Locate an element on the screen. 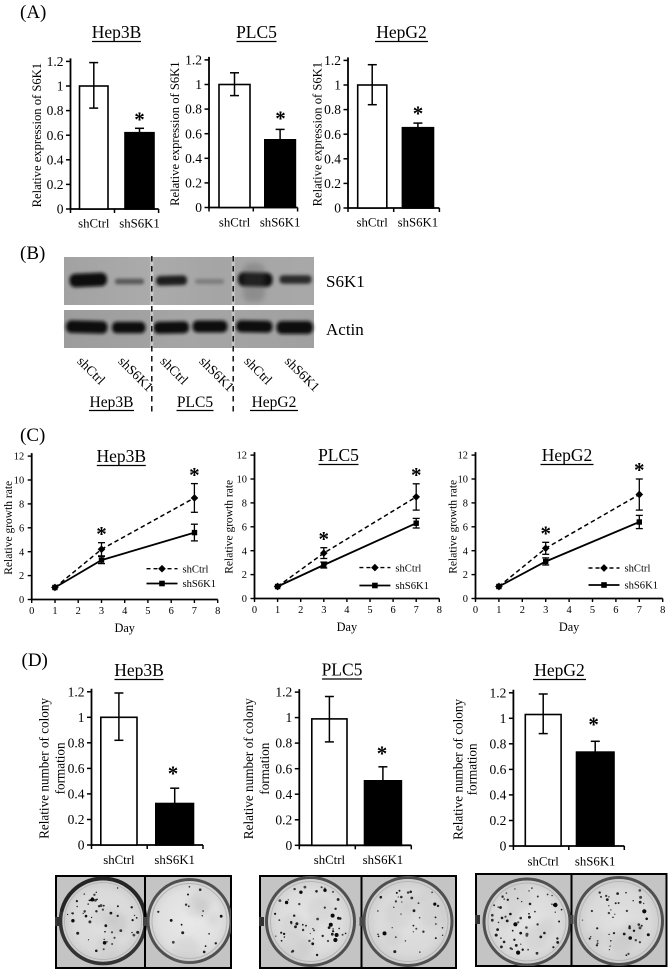 The image size is (668, 972). svg-text: (B) is located at coordinates (32, 253).